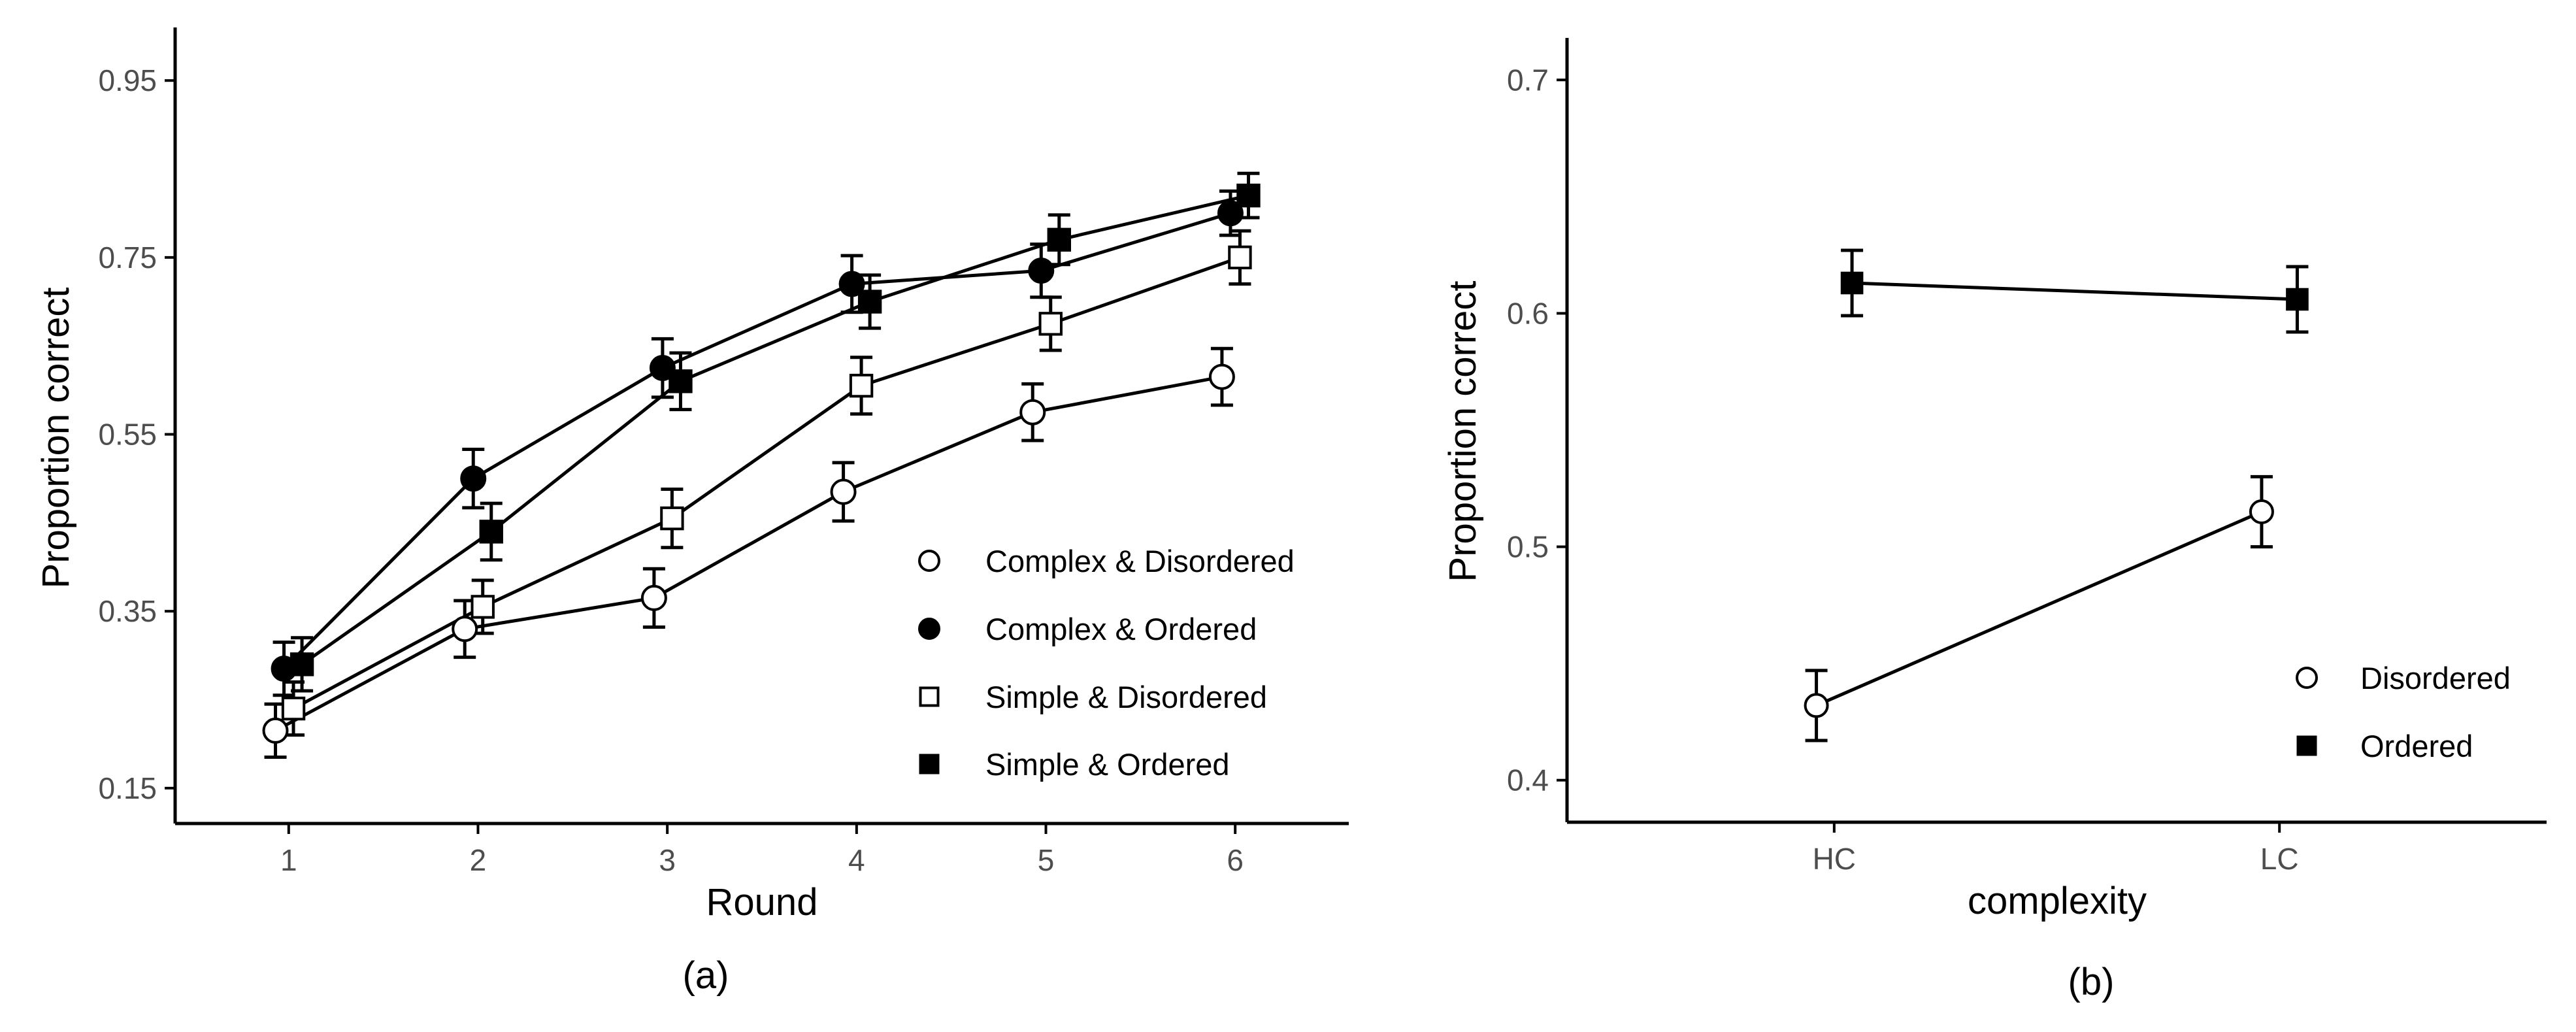 This screenshot has width=2576, height=1032. I want to click on panel-a-y-tick-label: 0.55, so click(127, 435).